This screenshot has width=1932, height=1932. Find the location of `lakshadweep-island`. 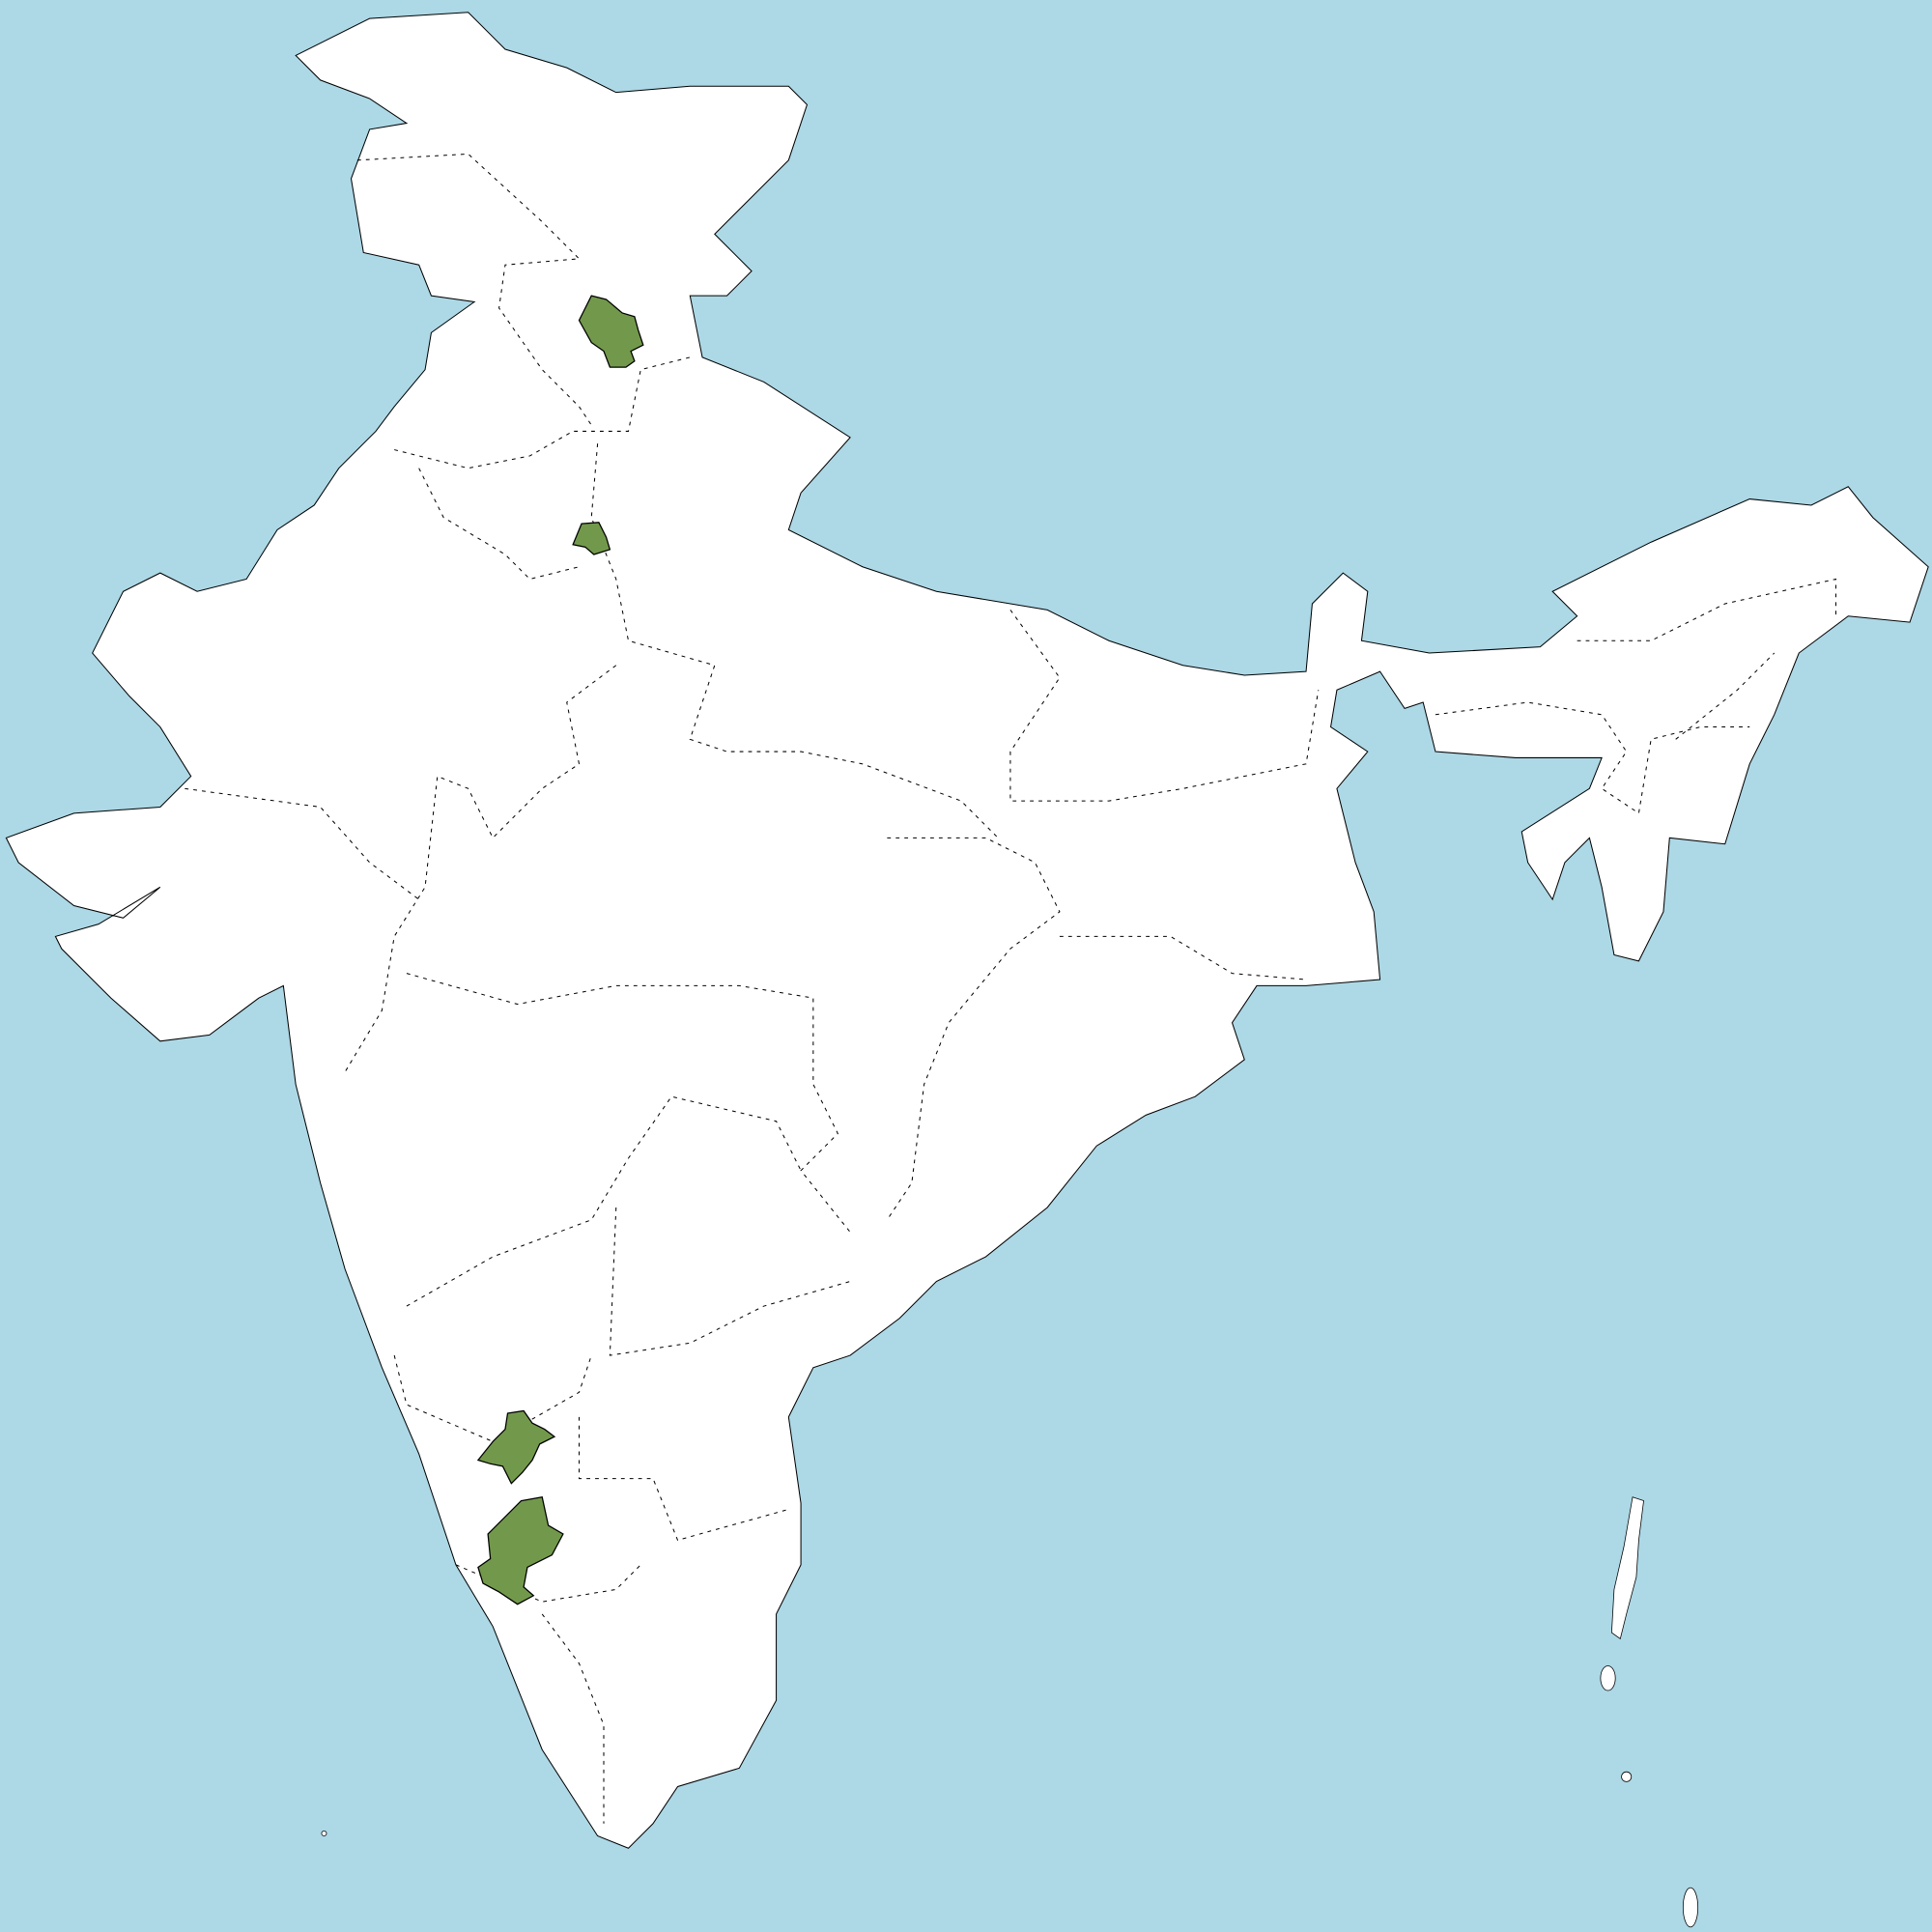

lakshadweep-island is located at coordinates (324, 1833).